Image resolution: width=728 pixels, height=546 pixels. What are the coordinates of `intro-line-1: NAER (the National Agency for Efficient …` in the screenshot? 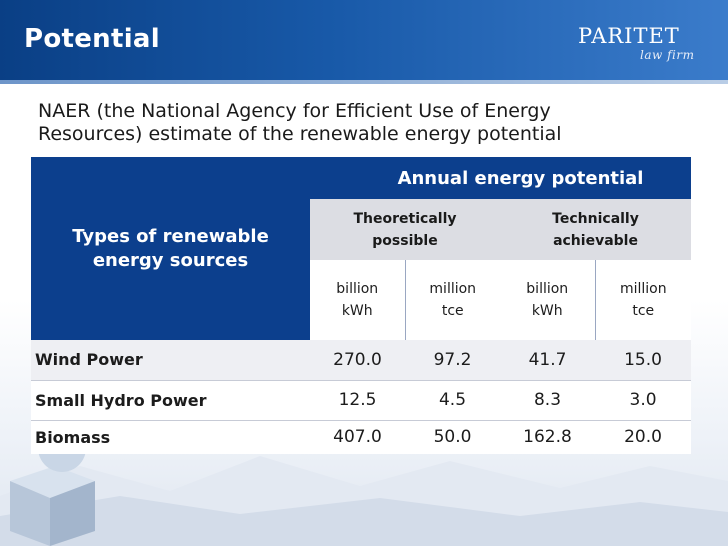 It's located at (294, 111).